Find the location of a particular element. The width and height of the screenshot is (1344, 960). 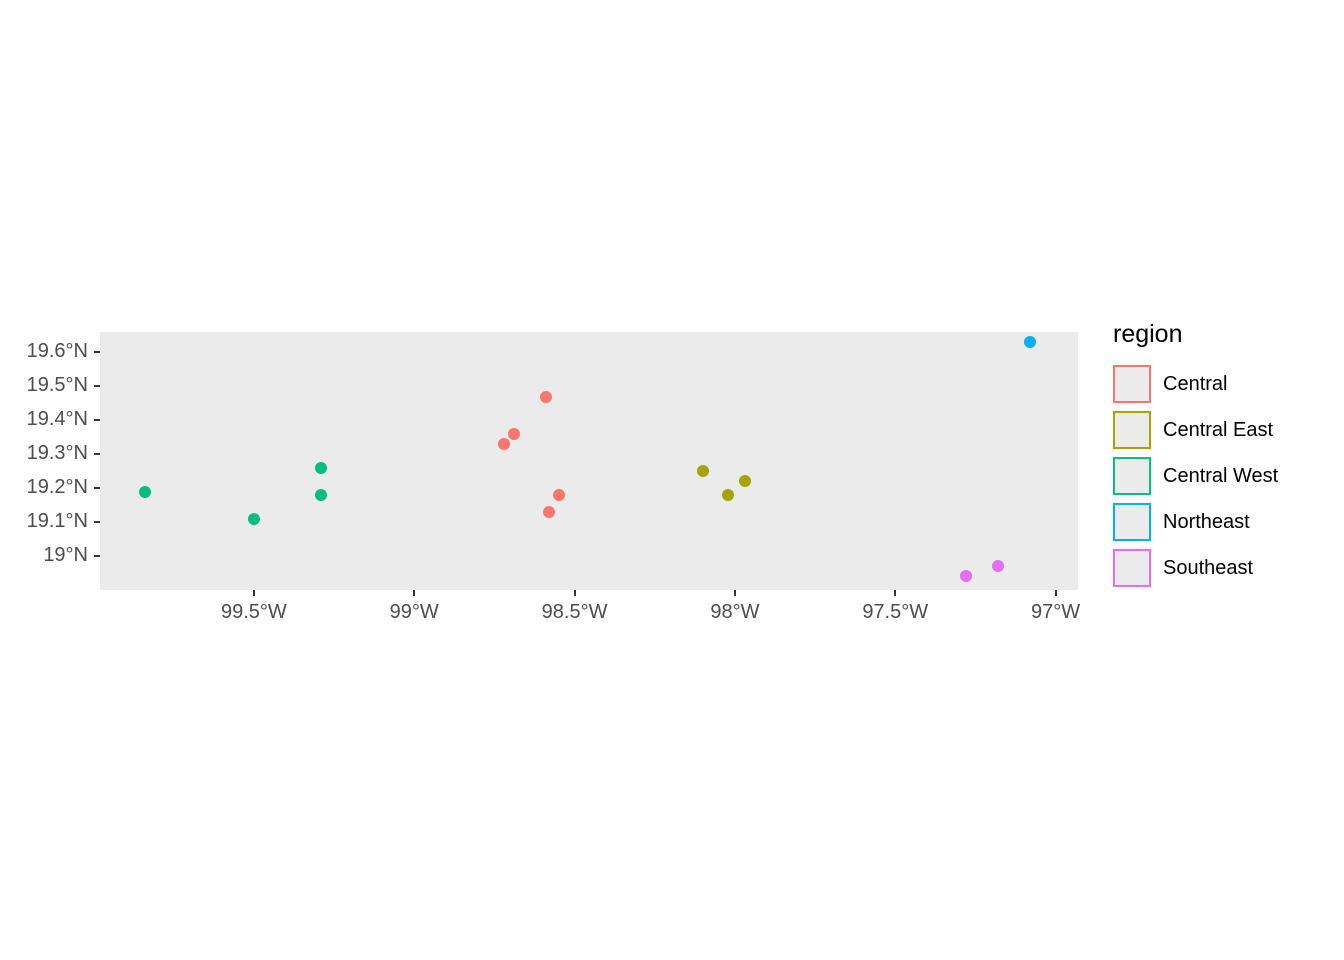

legend-label: Southeast is located at coordinates (1208, 567).